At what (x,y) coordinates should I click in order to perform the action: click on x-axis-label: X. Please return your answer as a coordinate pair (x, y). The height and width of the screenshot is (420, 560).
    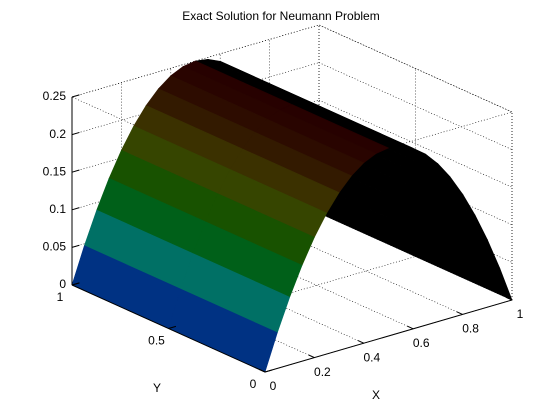
    Looking at the image, I should click on (376, 395).